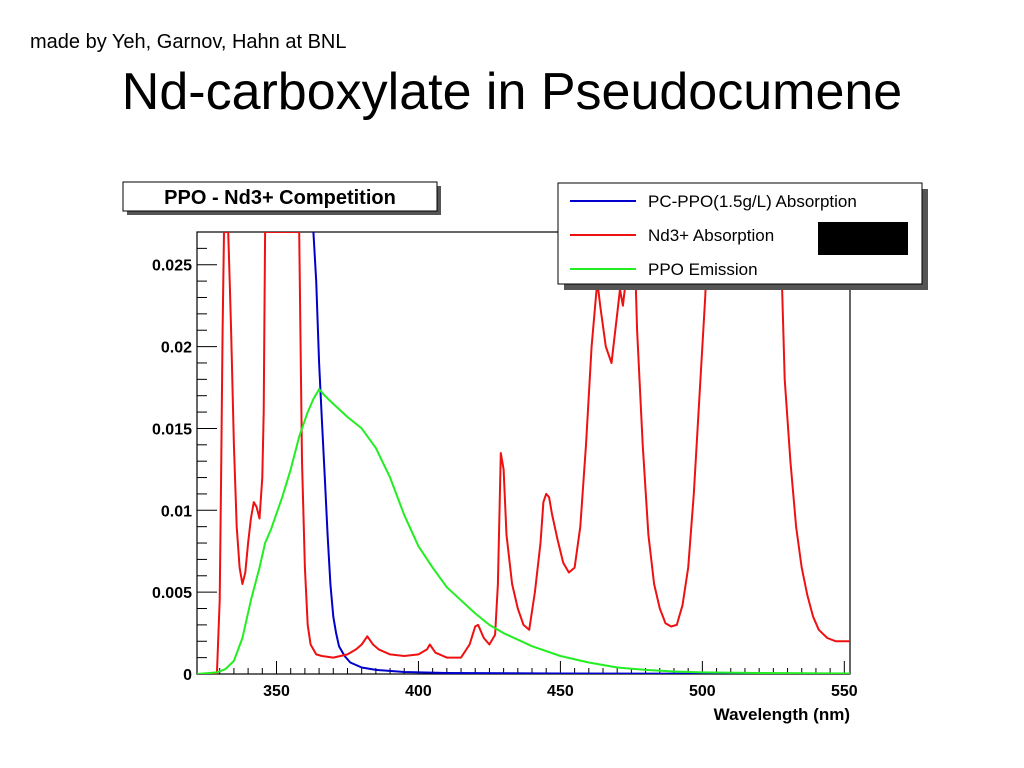 Image resolution: width=1024 pixels, height=768 pixels. What do you see at coordinates (560, 691) in the screenshot?
I see `x-tick-label: 450` at bounding box center [560, 691].